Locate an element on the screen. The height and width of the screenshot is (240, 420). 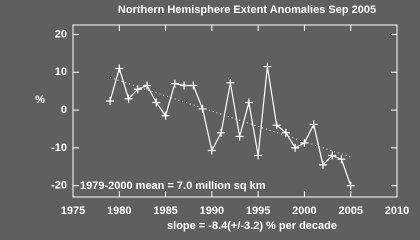
y-tick-label: -20 is located at coordinates (59, 186).